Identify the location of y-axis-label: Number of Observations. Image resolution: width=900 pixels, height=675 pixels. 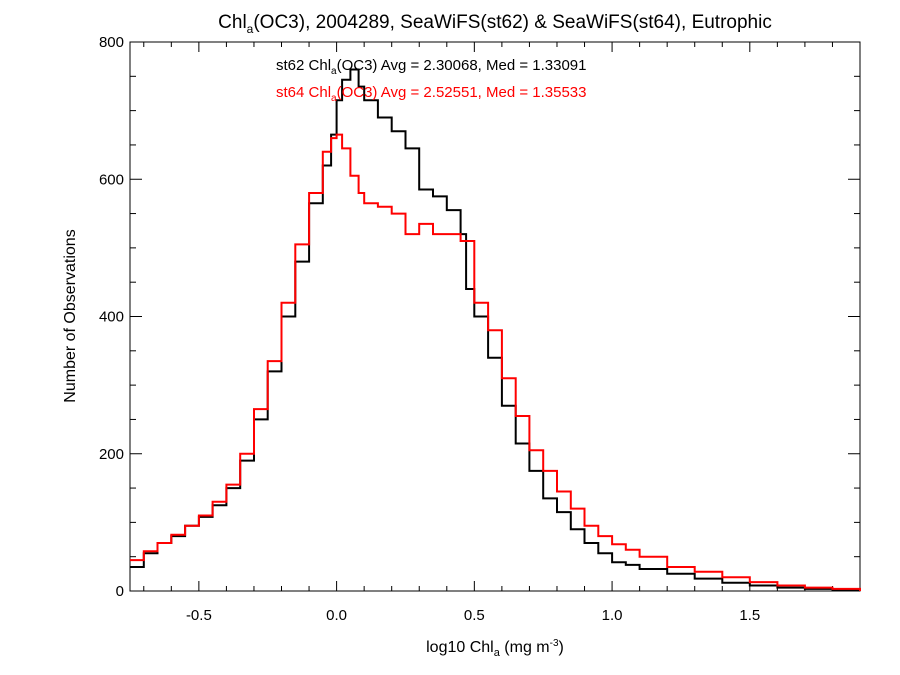
(70, 315).